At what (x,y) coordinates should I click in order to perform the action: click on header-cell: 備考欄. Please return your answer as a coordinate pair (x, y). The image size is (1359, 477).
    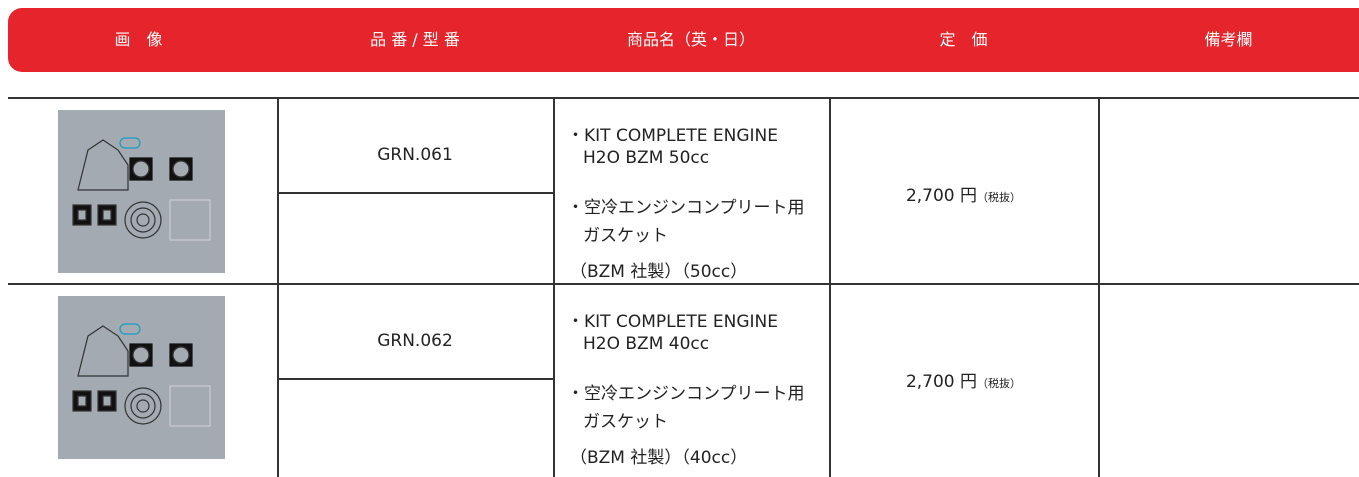
    Looking at the image, I should click on (1228, 39).